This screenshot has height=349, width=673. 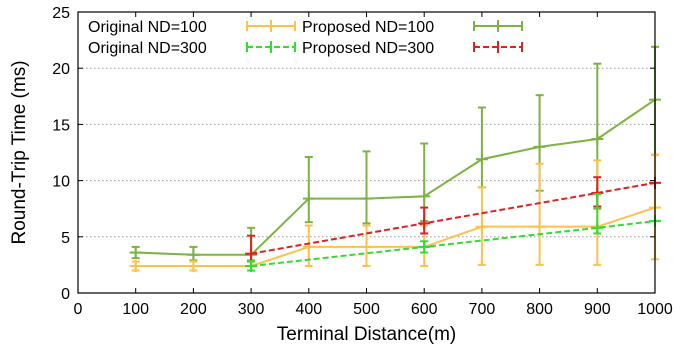 I want to click on legend-item: Original ND=300, so click(x=192, y=48).